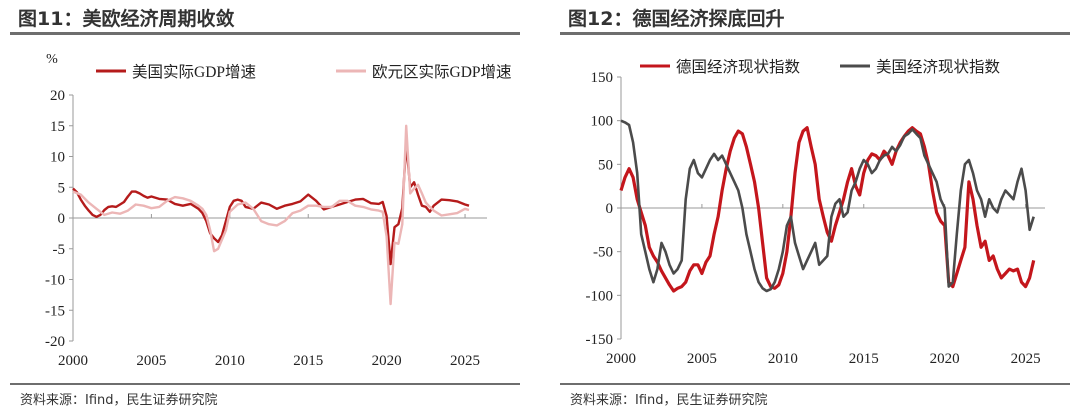  What do you see at coordinates (738, 67) in the screenshot?
I see `legend-label-1: 德国经济现状指数` at bounding box center [738, 67].